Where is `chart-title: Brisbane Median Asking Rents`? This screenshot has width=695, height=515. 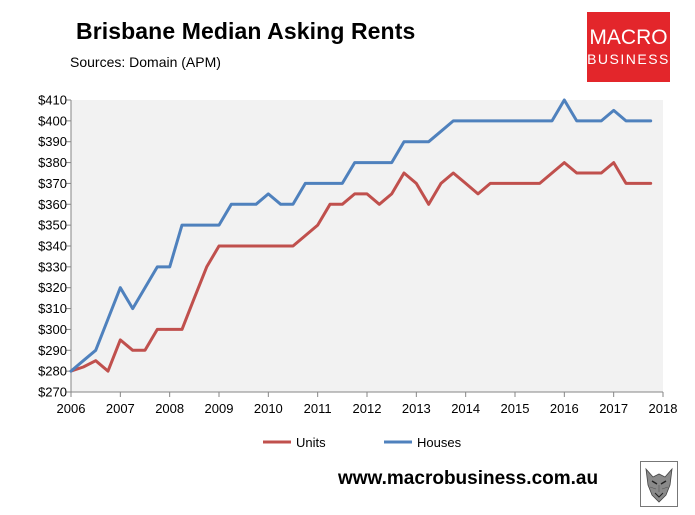 chart-title: Brisbane Median Asking Rents is located at coordinates (246, 31).